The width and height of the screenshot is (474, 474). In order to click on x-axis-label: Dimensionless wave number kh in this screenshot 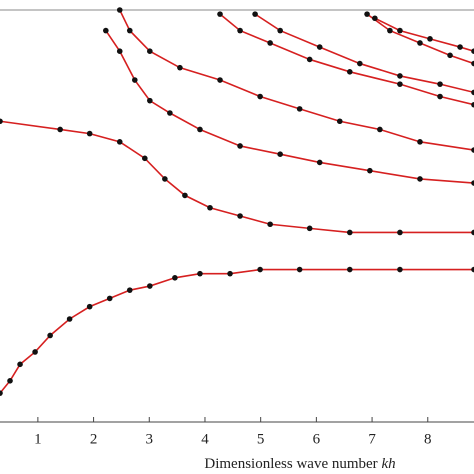, I will do `click(299, 464)`.